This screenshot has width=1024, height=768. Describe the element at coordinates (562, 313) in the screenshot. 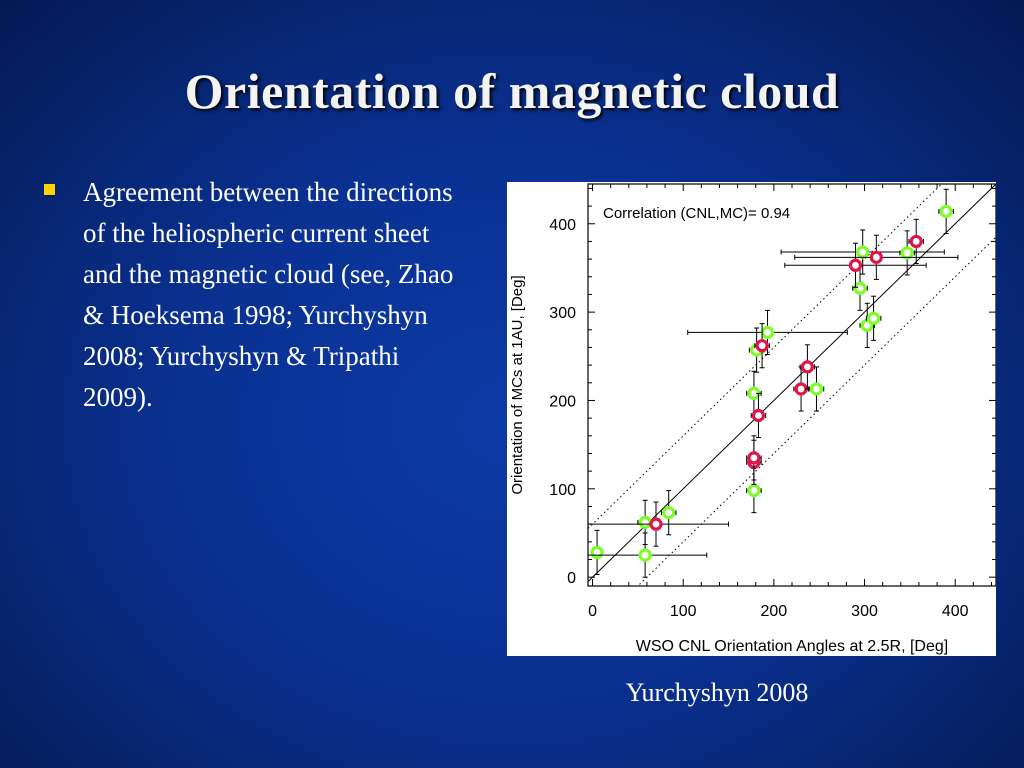

I see `y-tick-label: 300` at that location.